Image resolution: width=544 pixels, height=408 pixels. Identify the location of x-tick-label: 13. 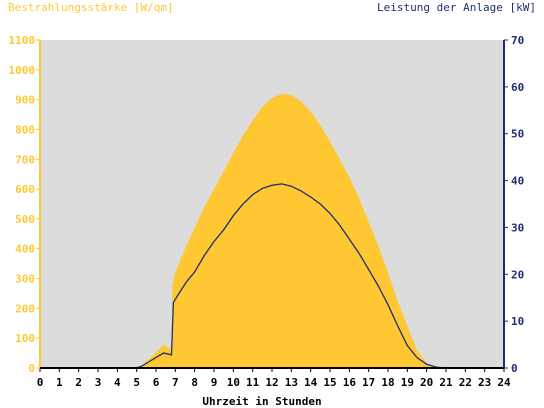
(291, 382).